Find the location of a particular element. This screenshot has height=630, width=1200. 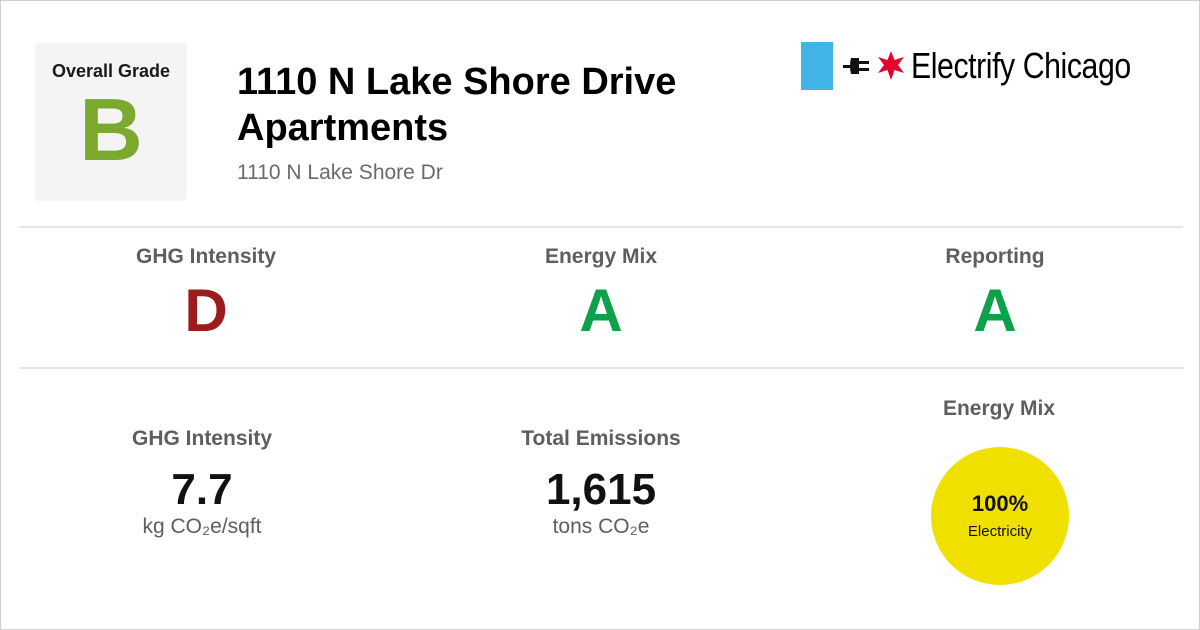

stat-total-emissions: Total Emissions 1,615 tons CO₂e is located at coordinates (601, 483).